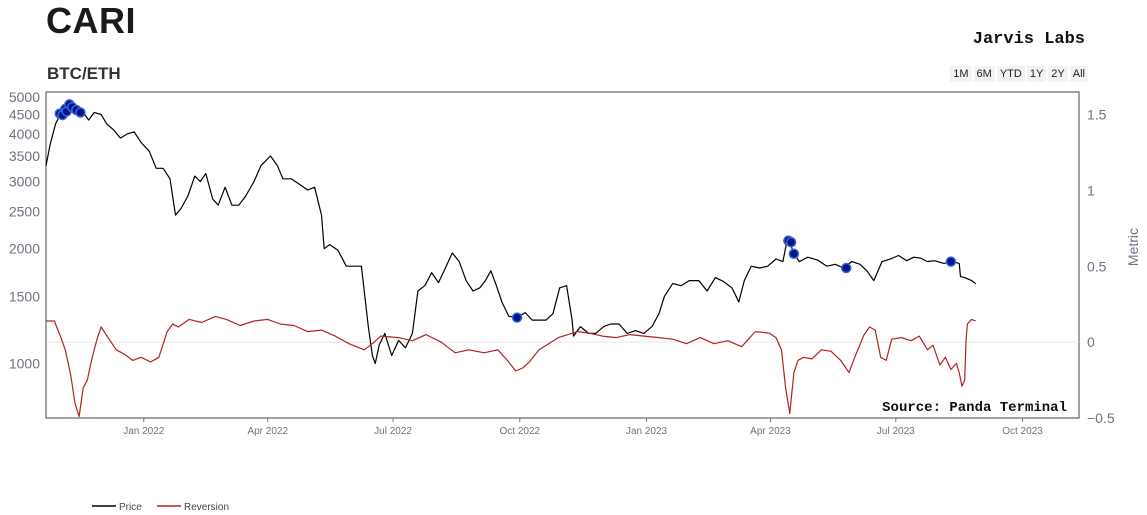 This screenshot has height=515, width=1147. I want to click on x-tick-label: Jan 2023, so click(647, 431).